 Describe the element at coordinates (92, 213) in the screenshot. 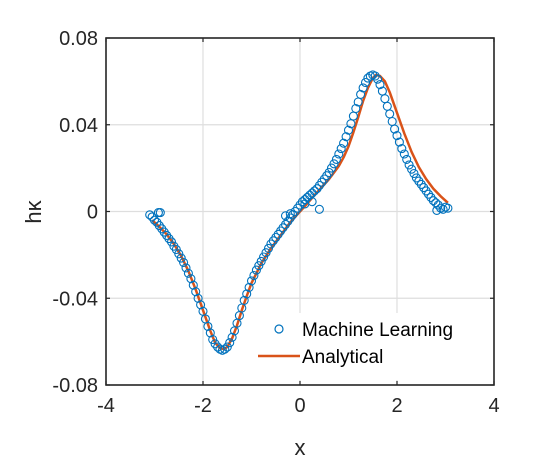

I see `y-tick-label: 0` at that location.